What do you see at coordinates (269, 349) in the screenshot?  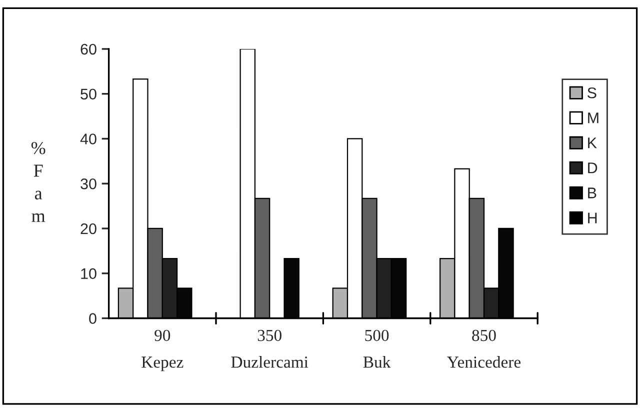 I see `x-tick-label: 350 Duzlercami` at bounding box center [269, 349].